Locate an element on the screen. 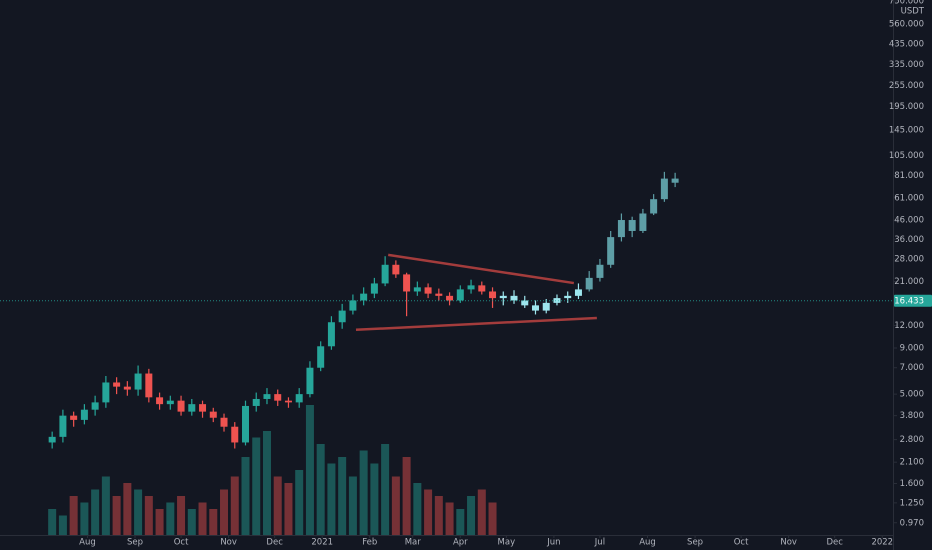  y-tick-label: 560.000 is located at coordinates (906, 24).